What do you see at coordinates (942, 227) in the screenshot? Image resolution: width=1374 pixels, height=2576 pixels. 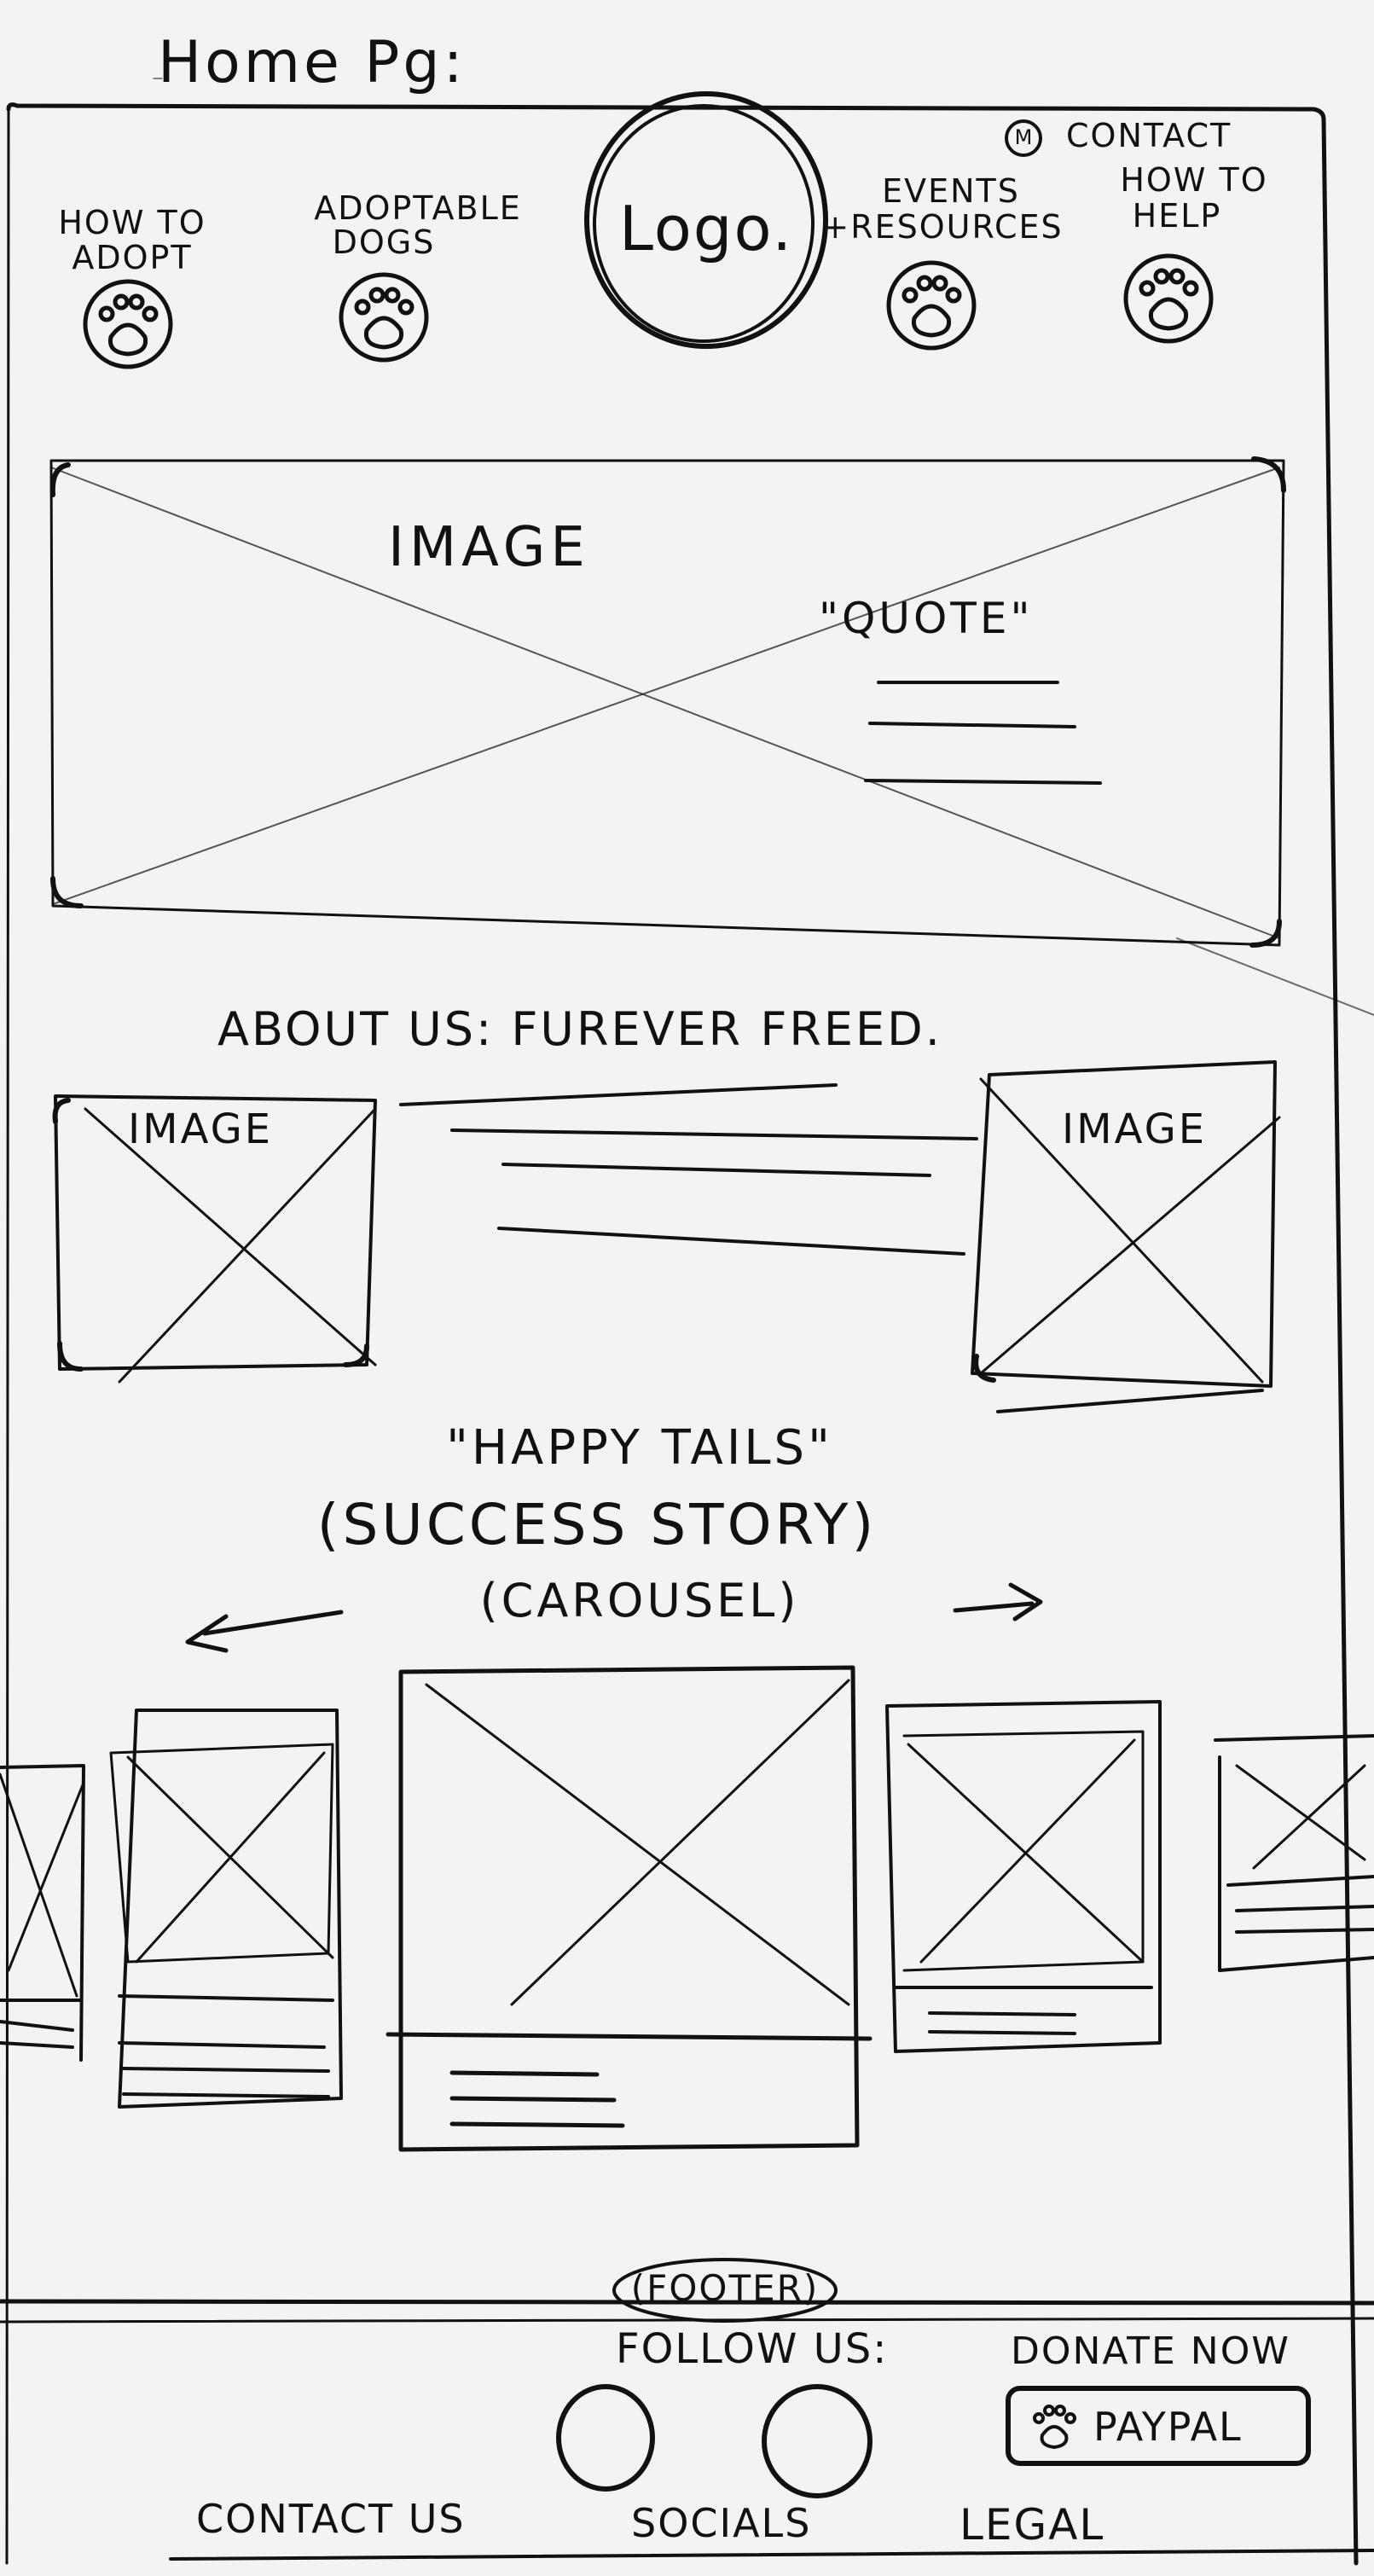 I see `nav-item-label: +Resources` at bounding box center [942, 227].